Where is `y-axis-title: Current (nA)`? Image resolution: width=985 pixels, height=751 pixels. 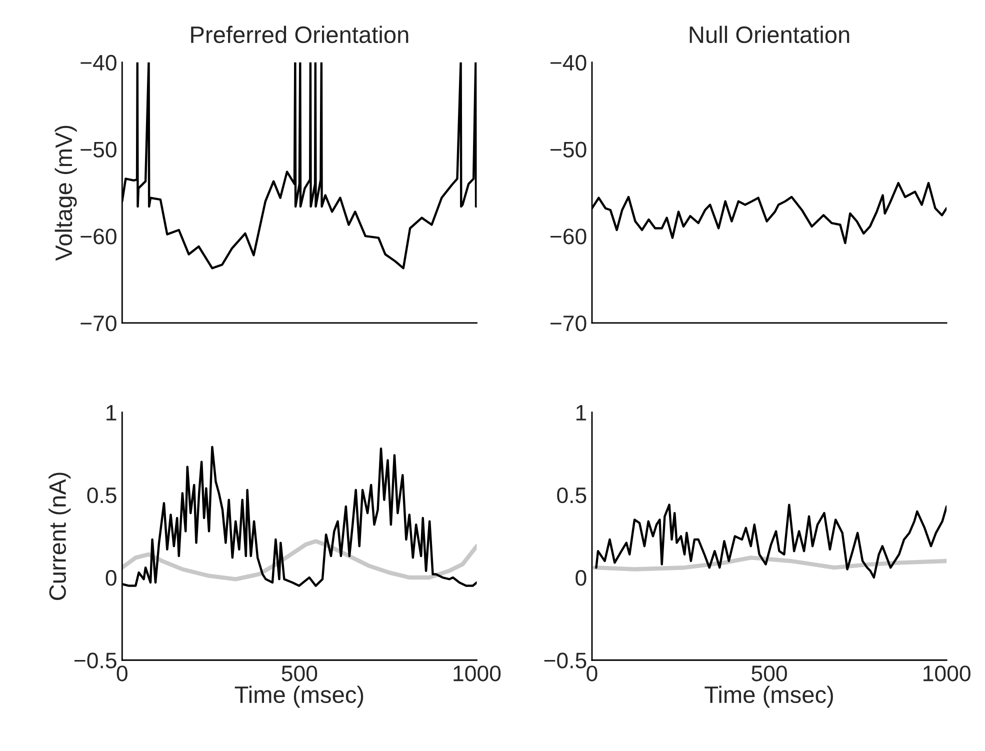
y-axis-title: Current (nA) is located at coordinates (59, 536).